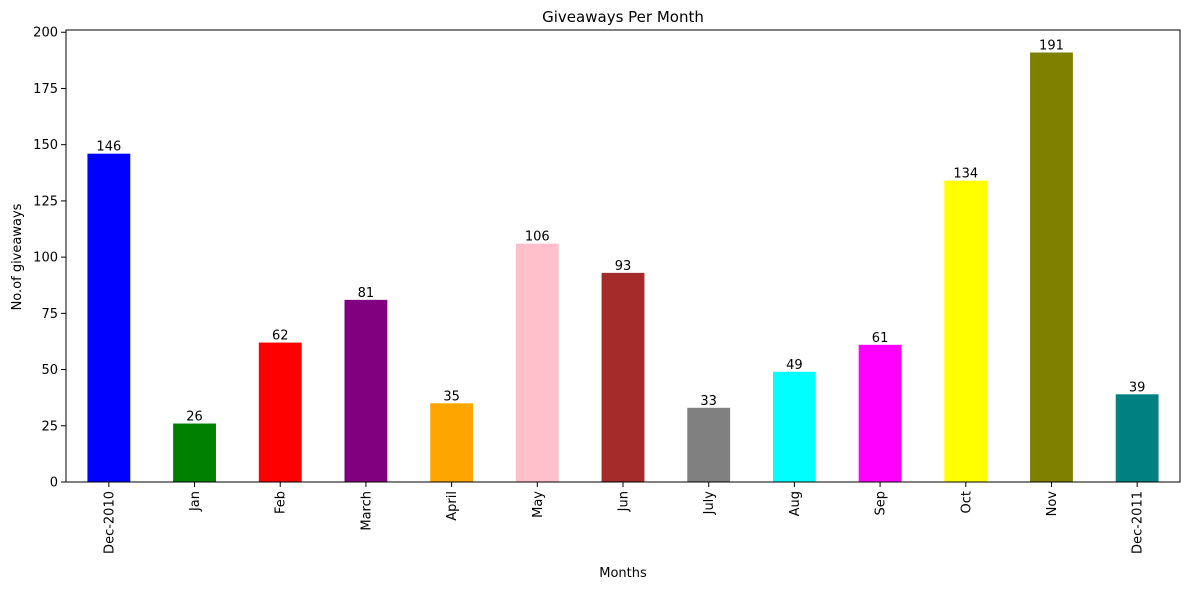 This screenshot has height=589, width=1189. What do you see at coordinates (280, 336) in the screenshot?
I see `bar-value-label: 62` at bounding box center [280, 336].